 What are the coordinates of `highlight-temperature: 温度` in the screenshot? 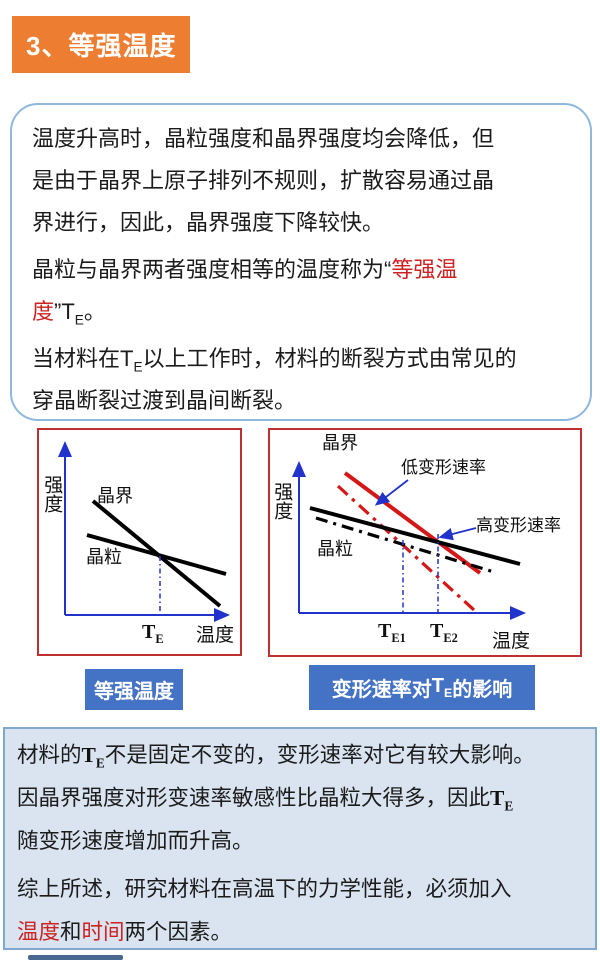 It's located at (39, 932).